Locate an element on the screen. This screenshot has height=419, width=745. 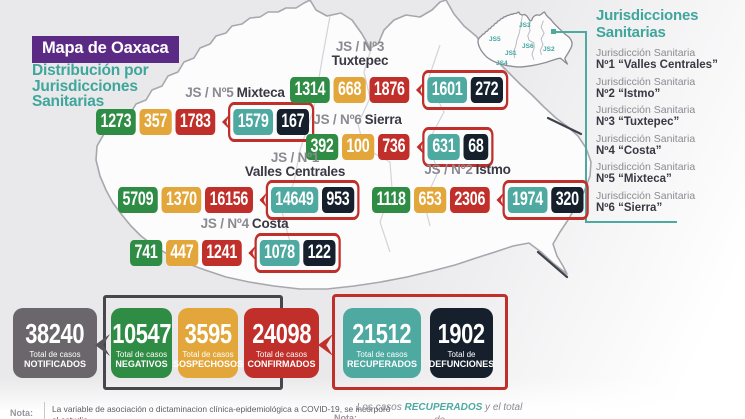
badge-defunciones: 167 is located at coordinates (292, 122).